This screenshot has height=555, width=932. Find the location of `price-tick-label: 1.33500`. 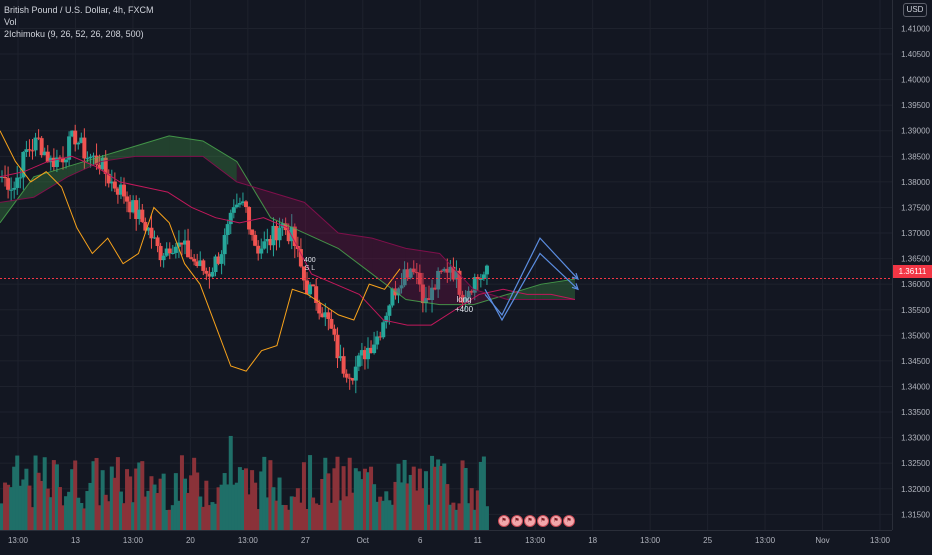

price-tick-label: 1.33500 is located at coordinates (915, 412).